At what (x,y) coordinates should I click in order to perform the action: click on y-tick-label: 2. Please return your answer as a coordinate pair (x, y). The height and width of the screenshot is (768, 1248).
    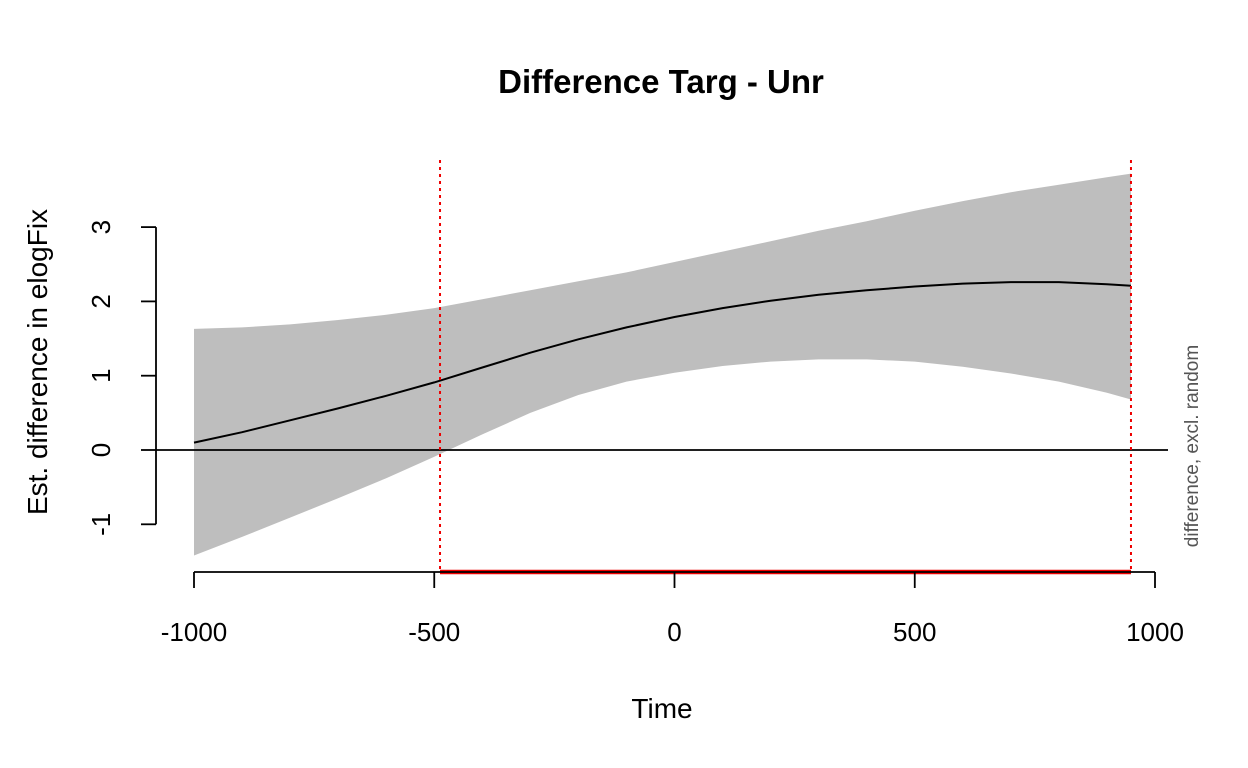
    Looking at the image, I should click on (101, 301).